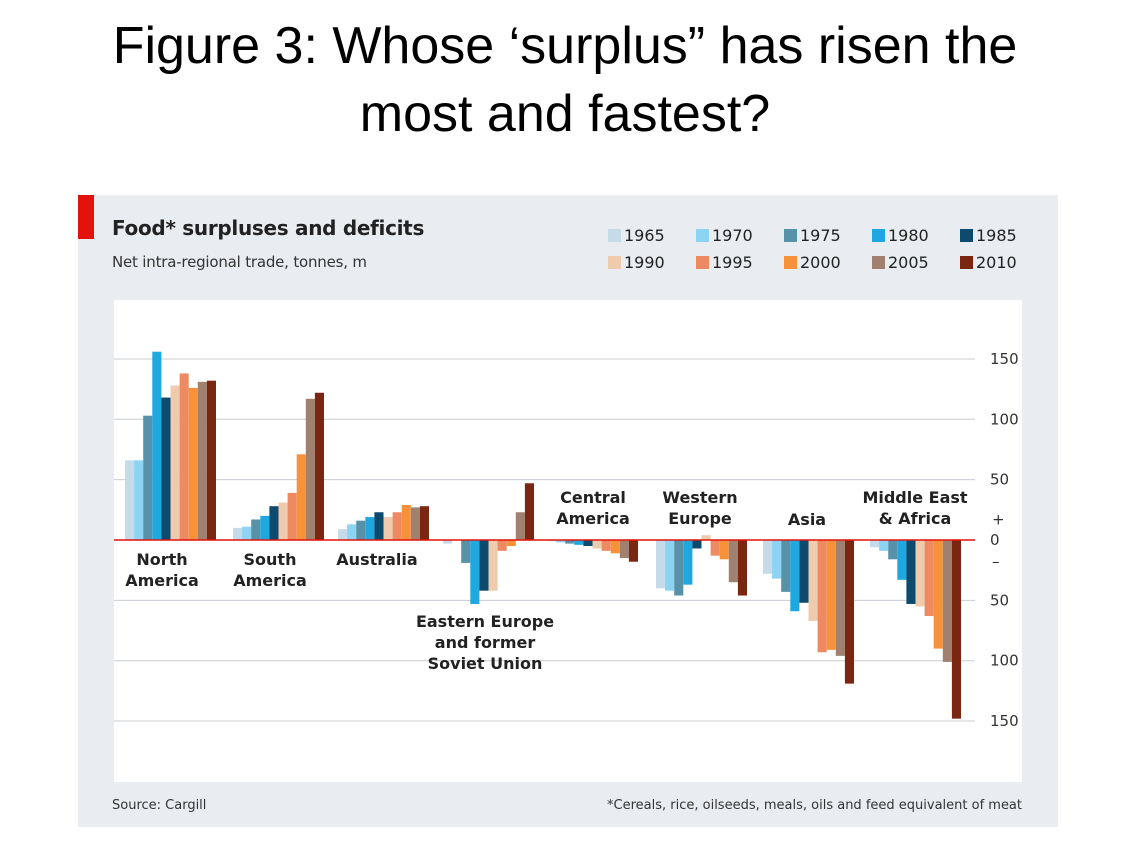  I want to click on legend-item: 1990, so click(636, 262).